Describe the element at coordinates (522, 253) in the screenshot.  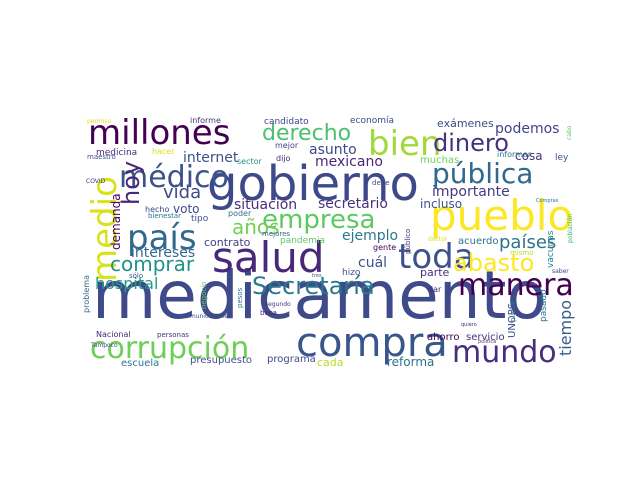
I see `word-mismo: mismo` at that location.